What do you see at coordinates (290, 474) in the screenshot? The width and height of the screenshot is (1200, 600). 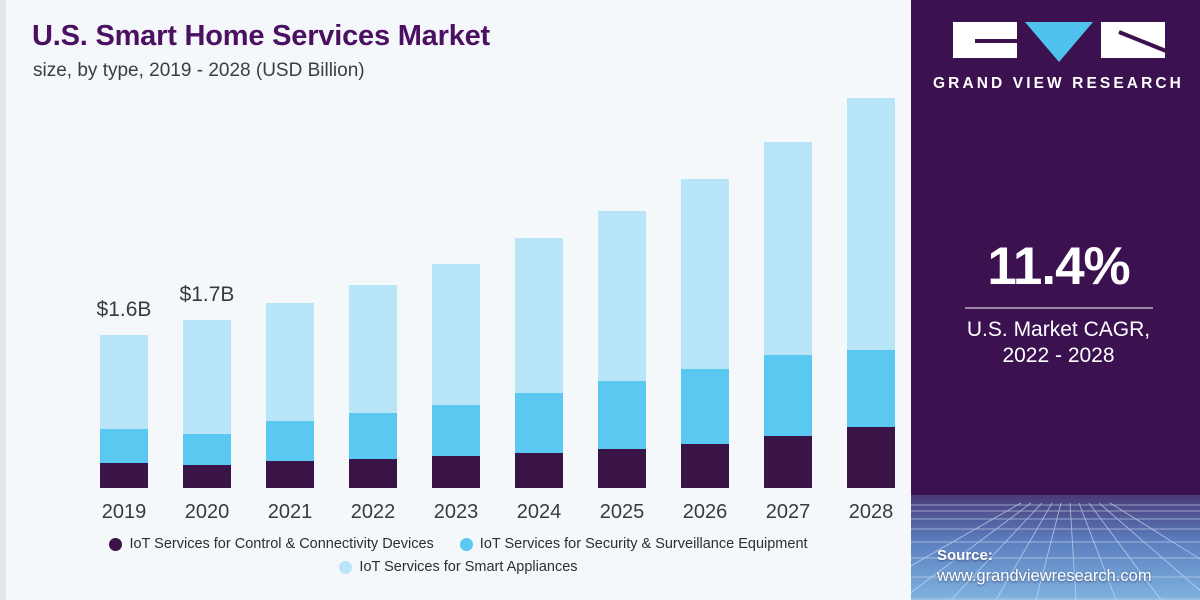 I see `segment-control-2021` at bounding box center [290, 474].